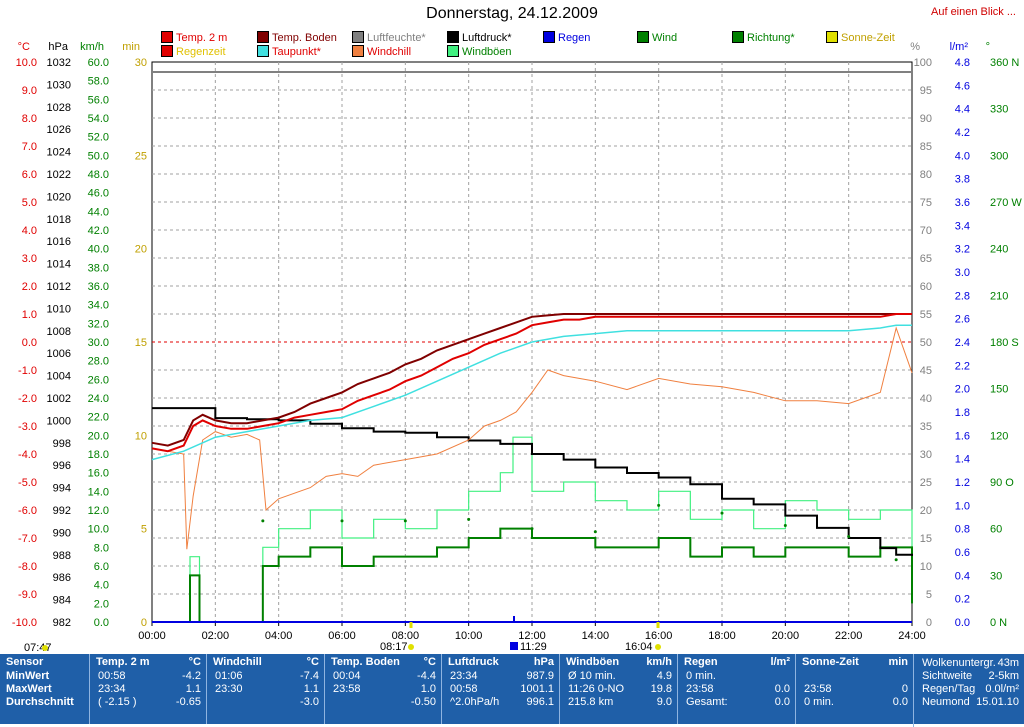 This screenshot has width=1024, height=727. I want to click on temp-axis-tick: -7.0, so click(27, 539).